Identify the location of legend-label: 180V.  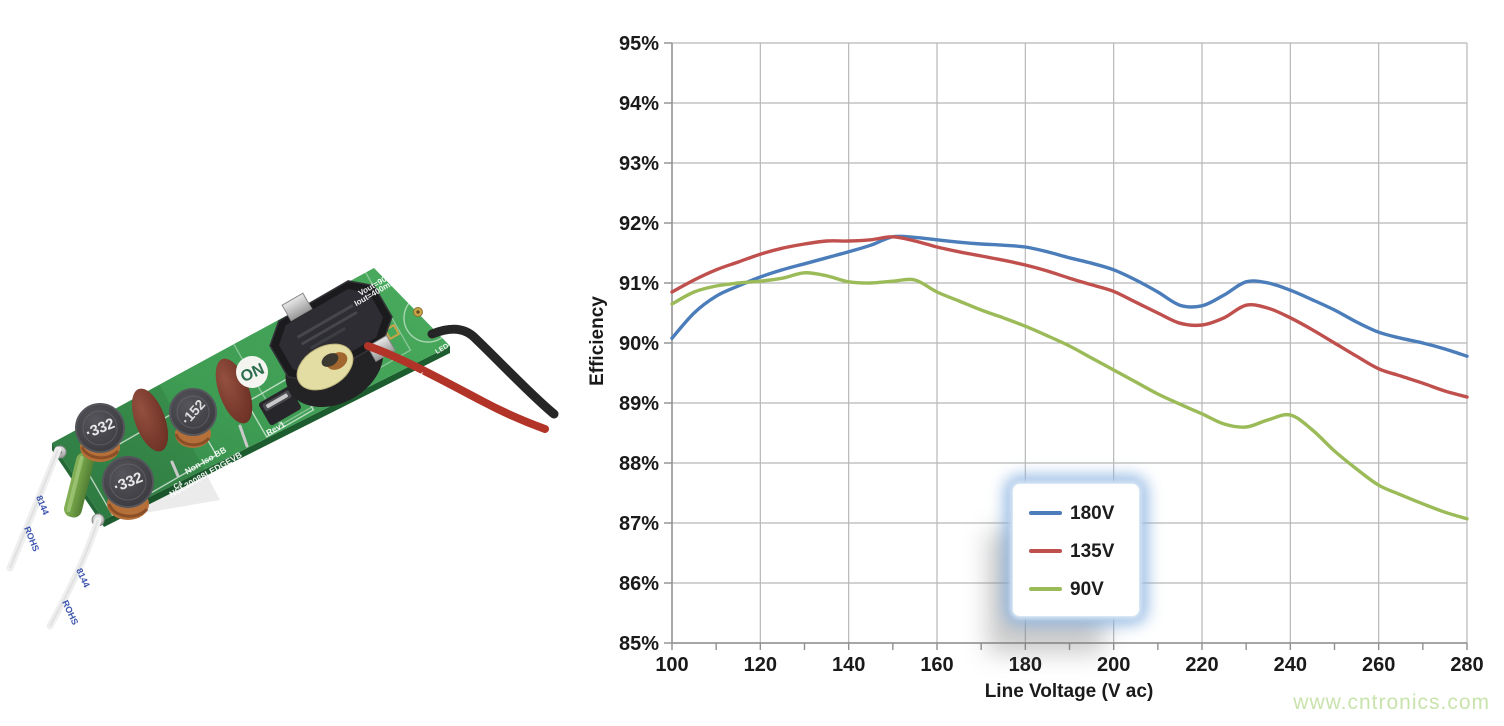
(1092, 513).